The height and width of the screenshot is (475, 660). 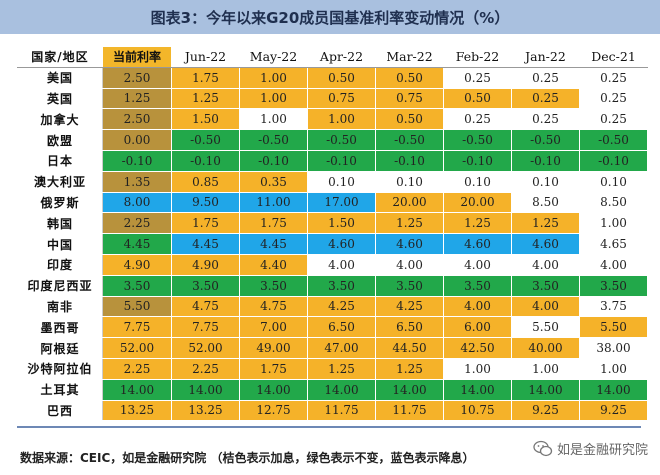 What do you see at coordinates (545, 348) in the screenshot?
I see `rate-cell: 40.00` at bounding box center [545, 348].